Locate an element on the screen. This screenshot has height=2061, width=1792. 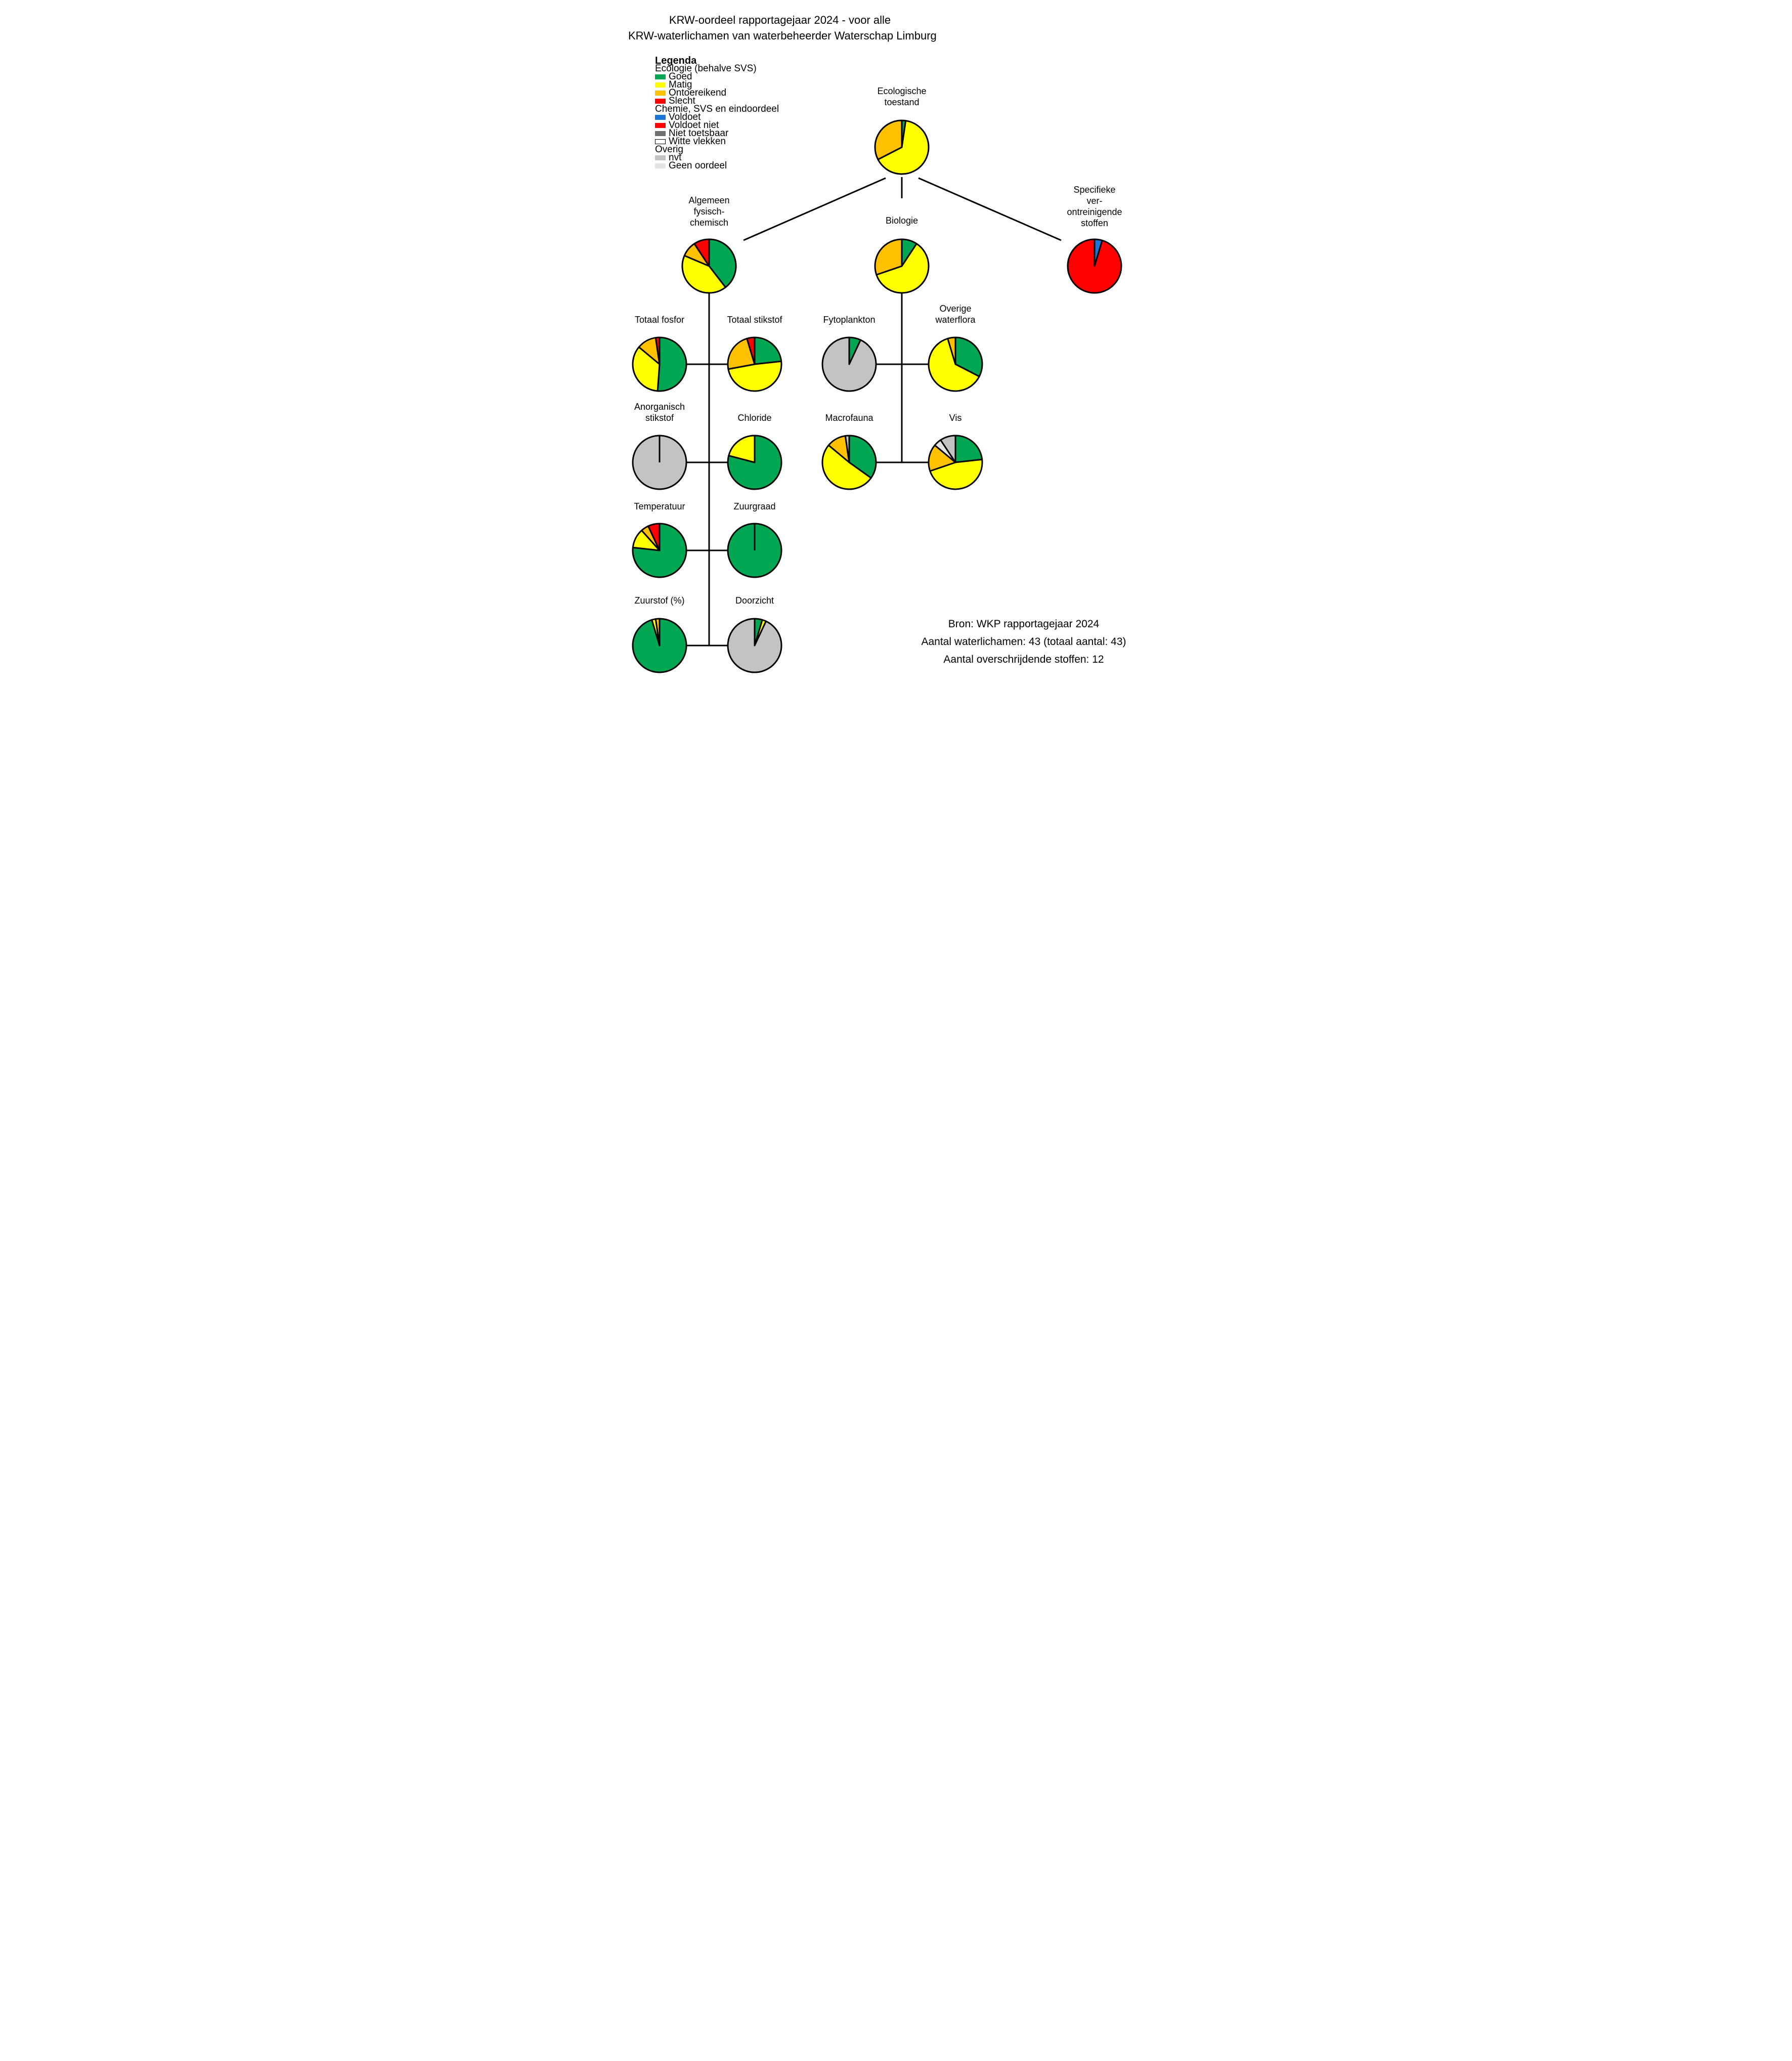
witte-vlekken-color-swatch-icon is located at coordinates (660, 141).